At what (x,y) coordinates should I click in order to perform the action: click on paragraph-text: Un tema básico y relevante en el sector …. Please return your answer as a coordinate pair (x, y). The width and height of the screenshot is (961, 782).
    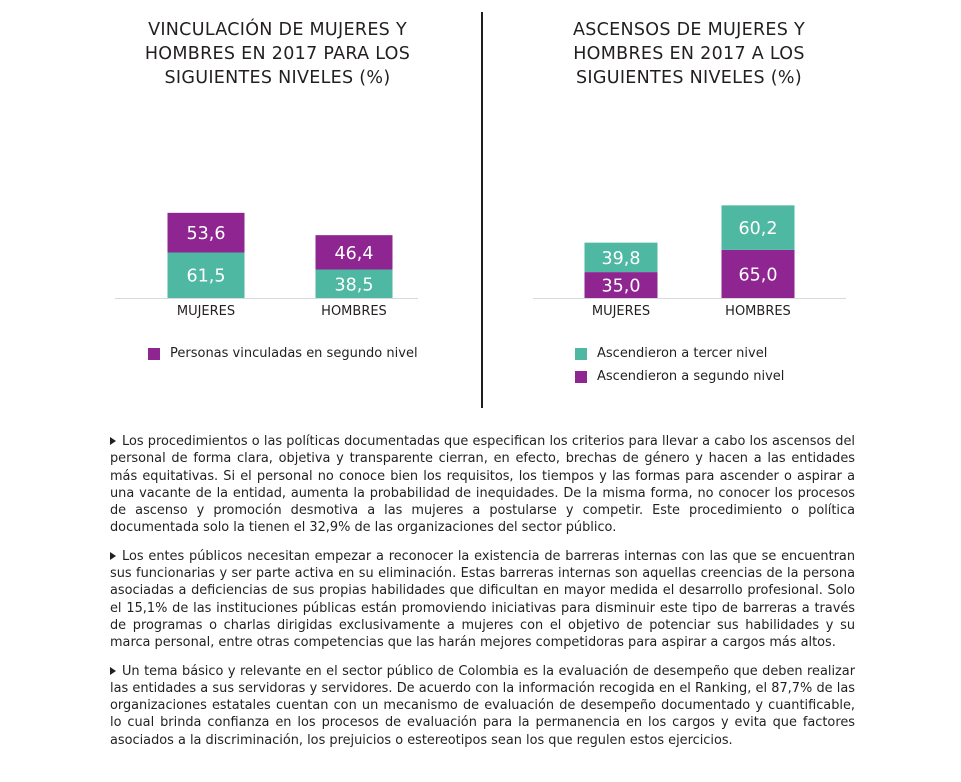
    Looking at the image, I should click on (482, 705).